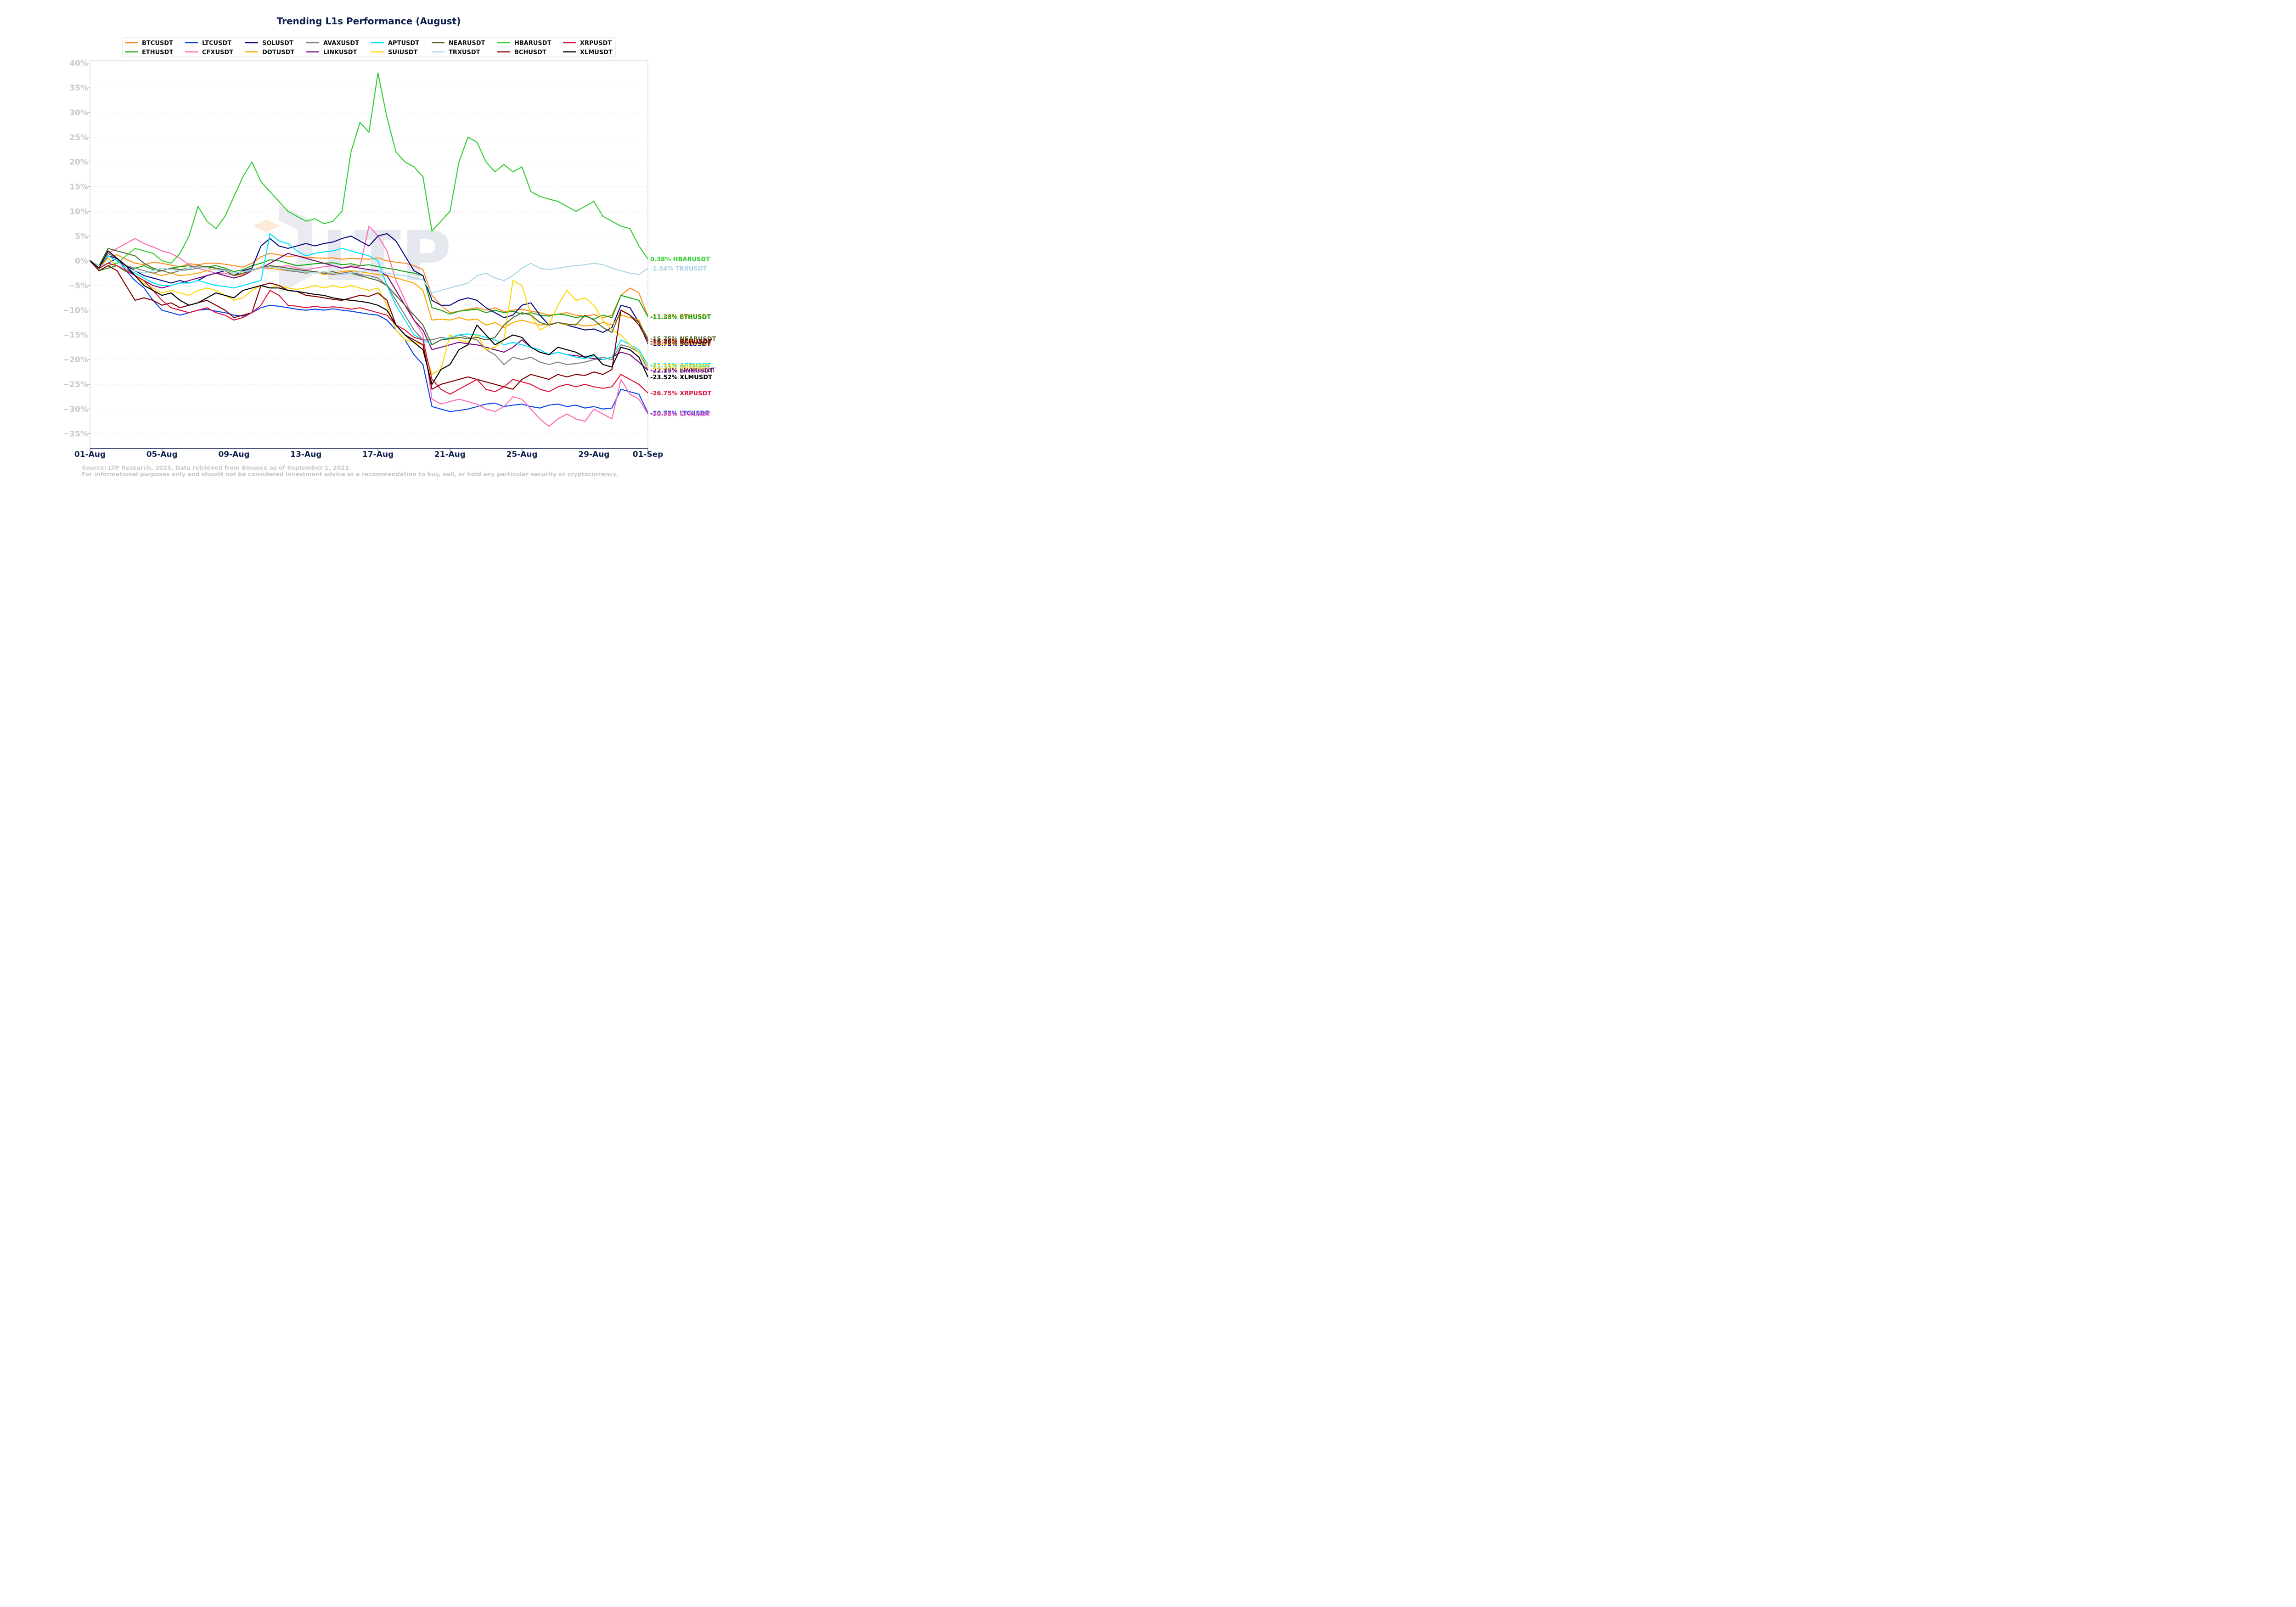 This screenshot has height=1607, width=2296. What do you see at coordinates (75, 384) in the screenshot?
I see `y-tick-label: −25%` at bounding box center [75, 384].